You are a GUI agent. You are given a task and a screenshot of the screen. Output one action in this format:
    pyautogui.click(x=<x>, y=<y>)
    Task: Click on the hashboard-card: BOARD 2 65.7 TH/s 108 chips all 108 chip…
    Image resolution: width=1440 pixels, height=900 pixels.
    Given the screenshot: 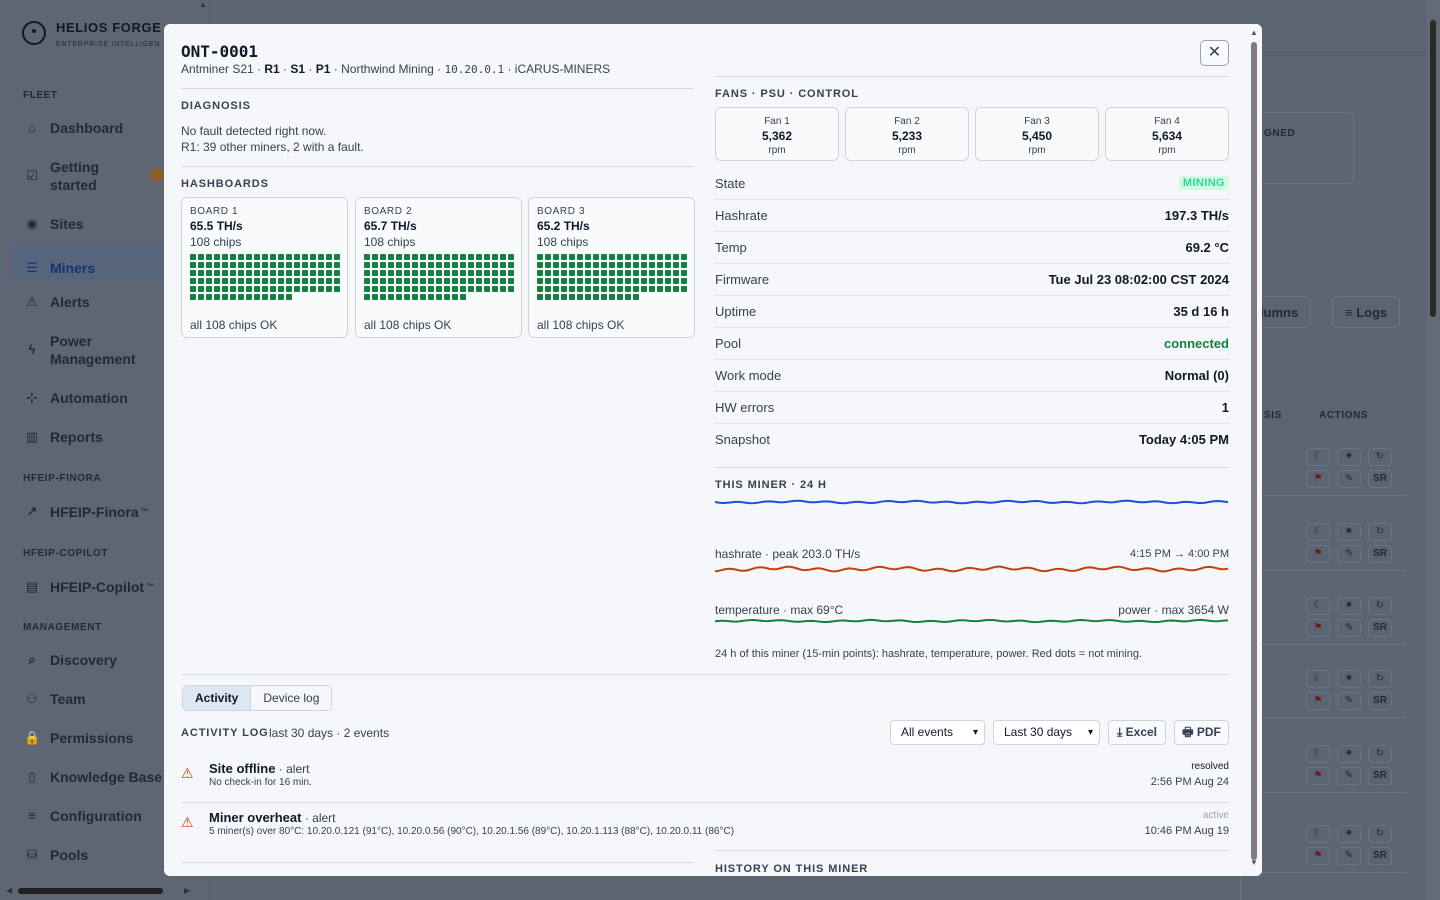 What is the action you would take?
    pyautogui.click(x=438, y=267)
    